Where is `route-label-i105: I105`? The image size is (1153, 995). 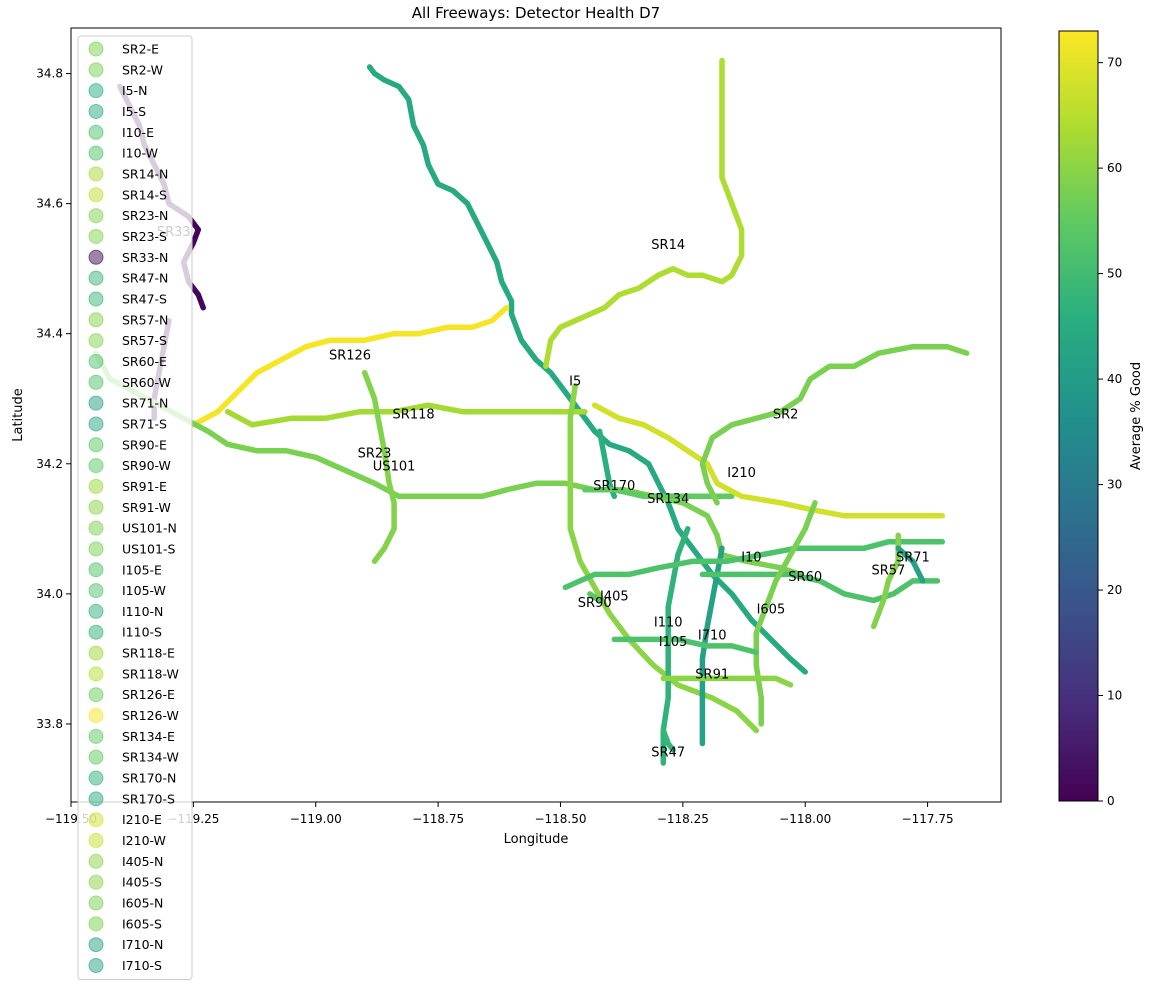
route-label-i105: I105 is located at coordinates (673, 642).